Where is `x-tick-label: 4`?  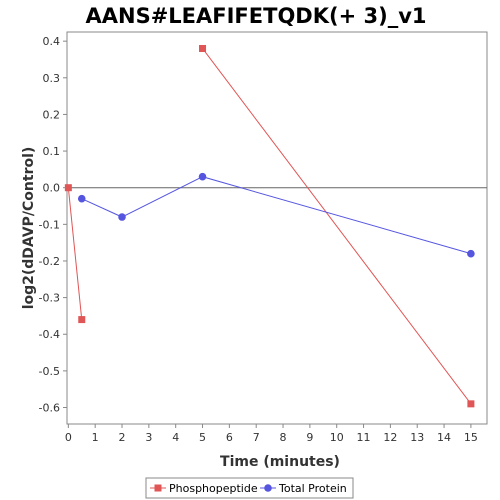
x-tick-label: 4 is located at coordinates (175, 437).